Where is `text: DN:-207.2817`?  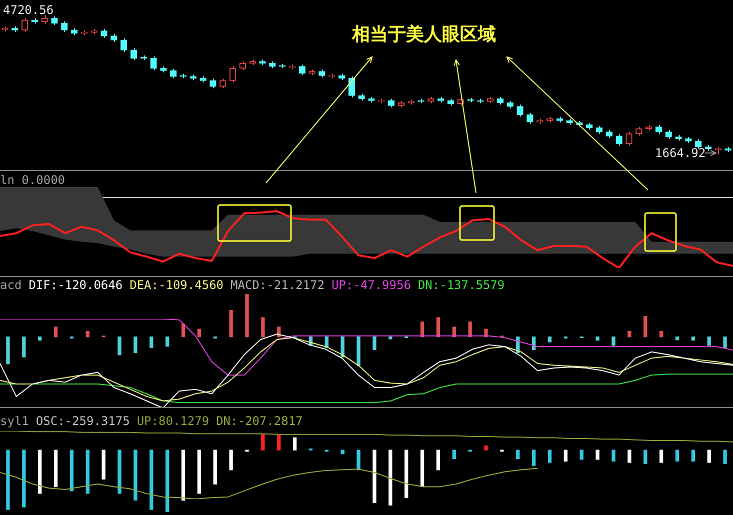 text: DN:-207.2817 is located at coordinates (259, 421).